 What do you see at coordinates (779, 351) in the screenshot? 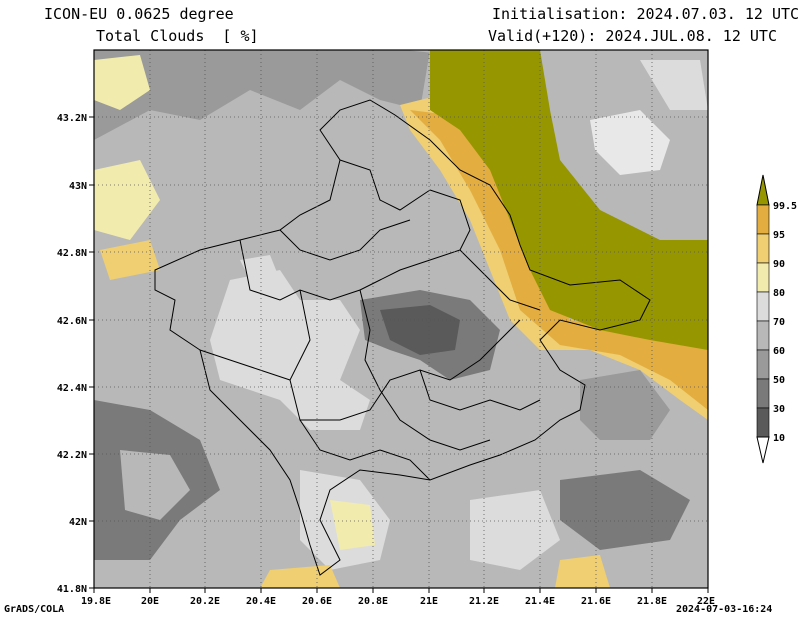
I see `colorbar-label: 60` at bounding box center [779, 351].